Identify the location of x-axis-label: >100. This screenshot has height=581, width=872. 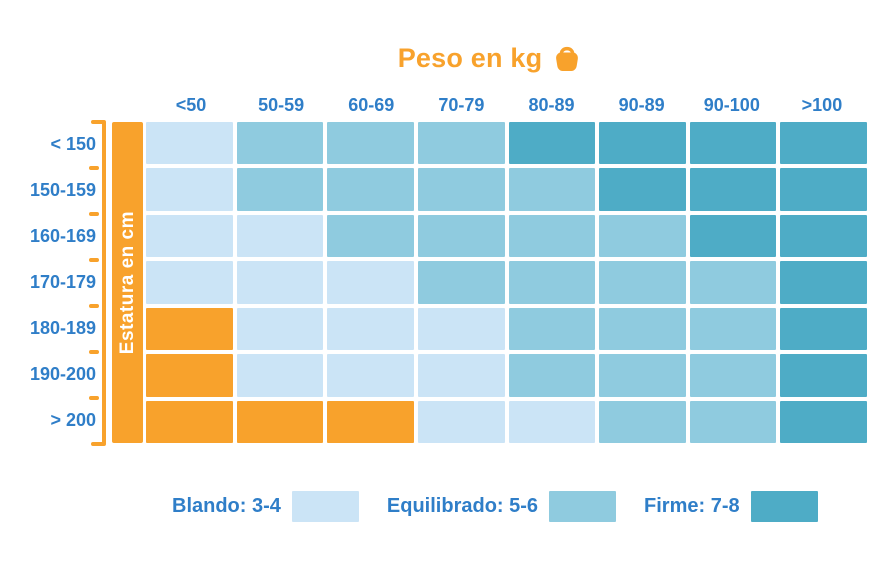
(822, 104).